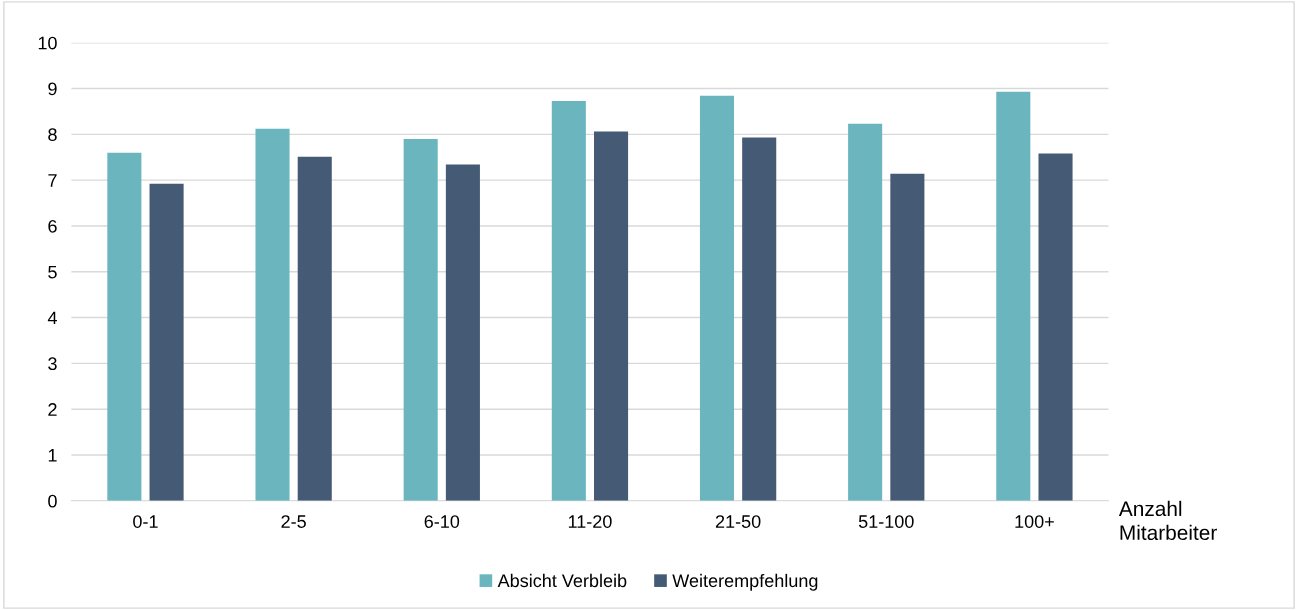 The width and height of the screenshot is (1298, 610). Describe the element at coordinates (52, 455) in the screenshot. I see `y-tick-label: 1` at that location.